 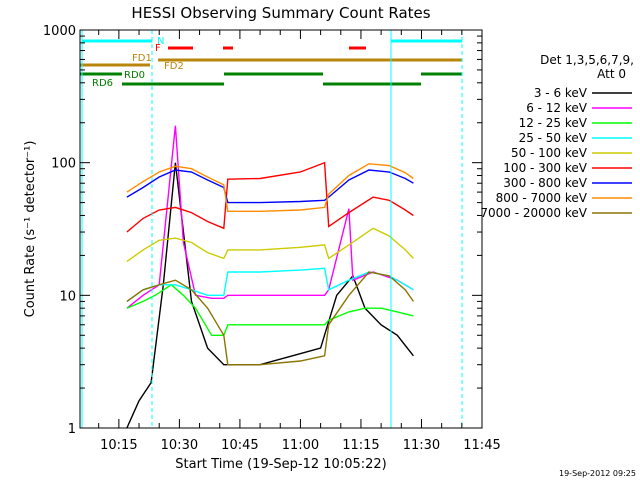 I want to click on y-axis-label: Count Rate (s⁻¹ detector⁻¹), so click(x=30, y=229).